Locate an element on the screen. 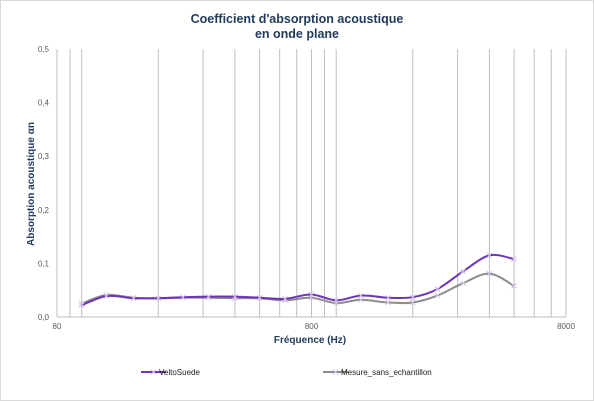  x-axis-label: Fréquence (Hz) is located at coordinates (310, 340).